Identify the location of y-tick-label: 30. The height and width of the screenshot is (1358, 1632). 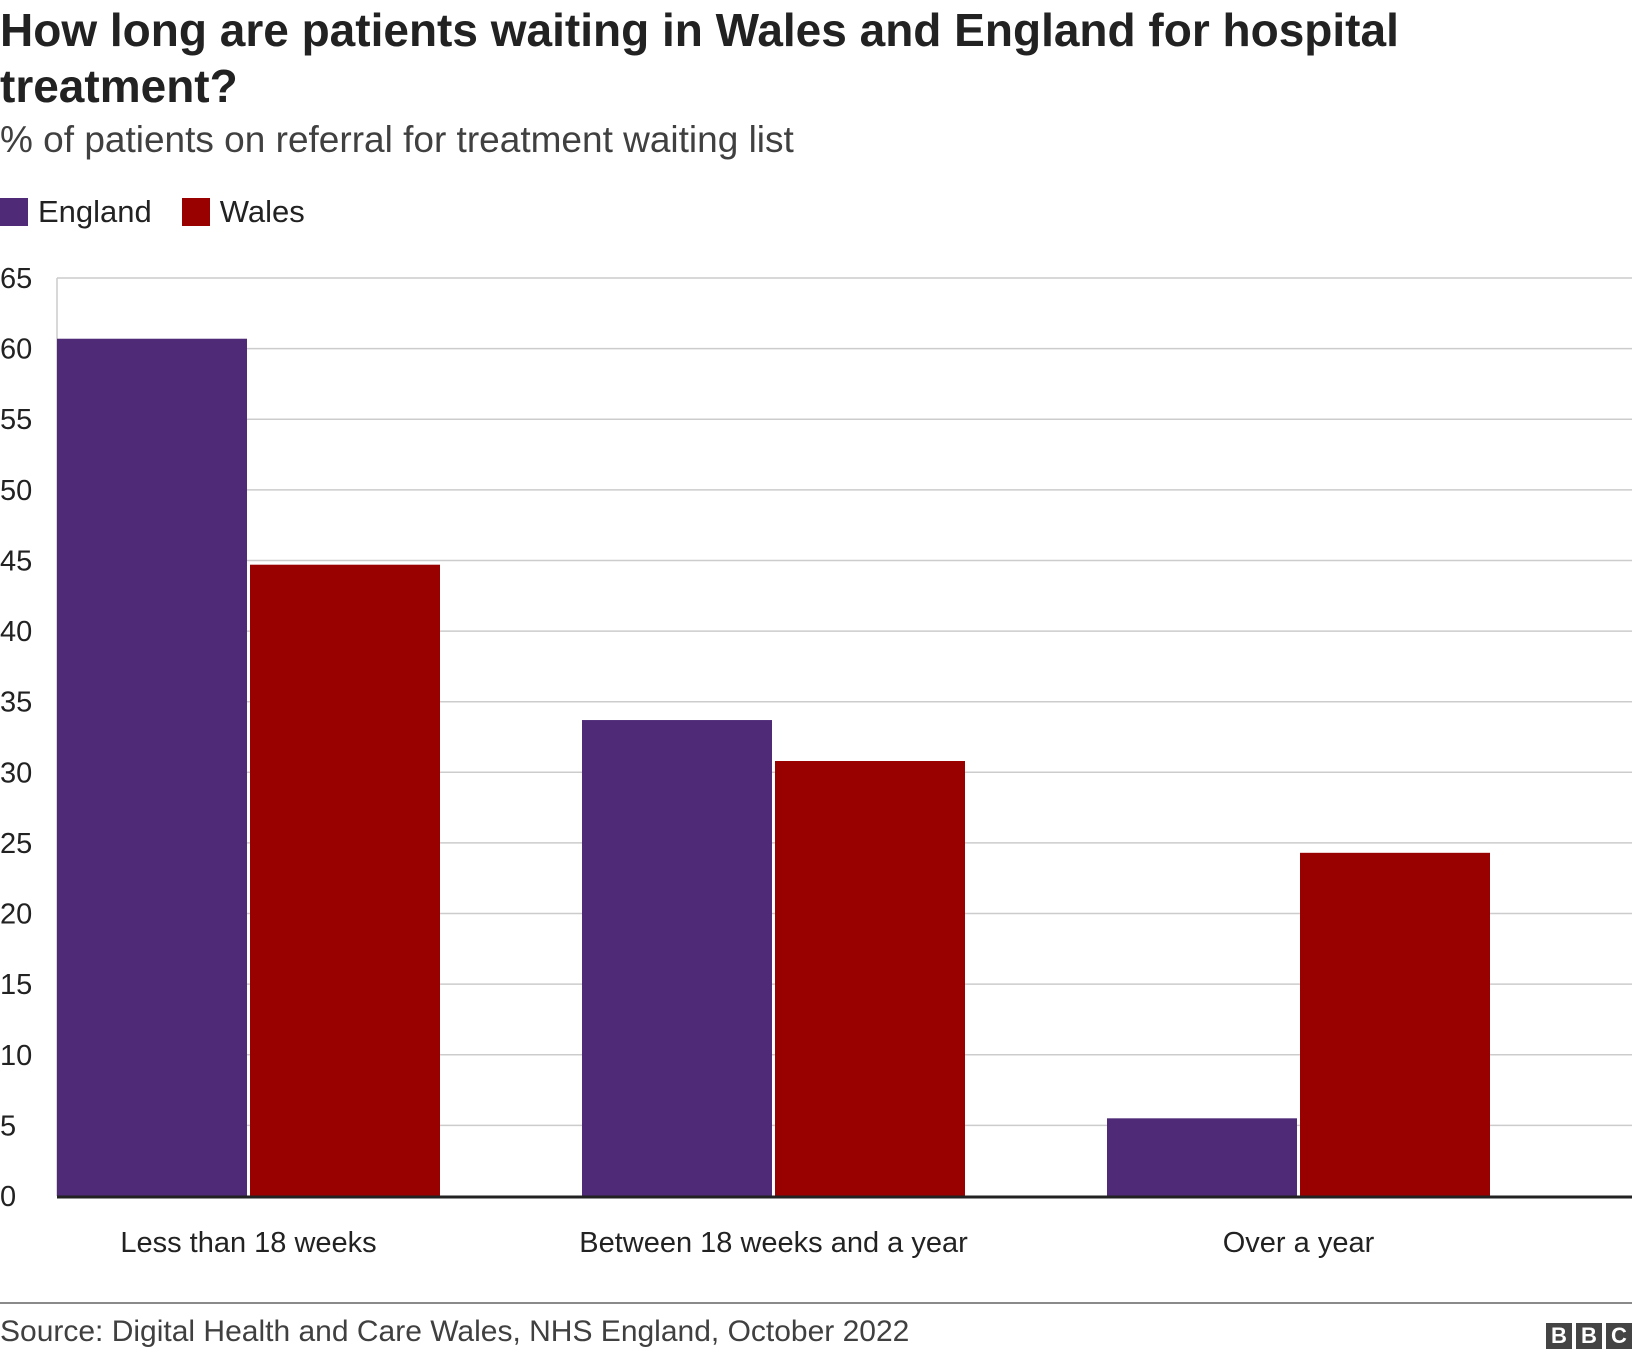
(16, 773).